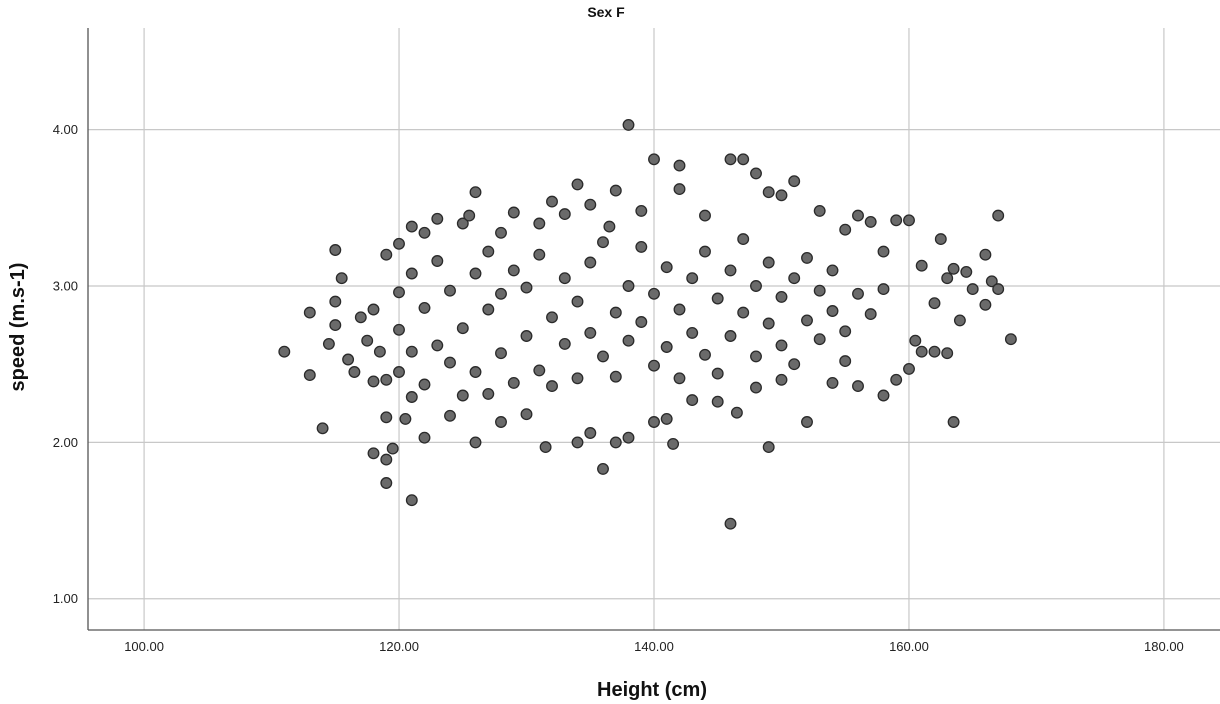  What do you see at coordinates (909, 646) in the screenshot?
I see `x-tick-label: 160.00` at bounding box center [909, 646].